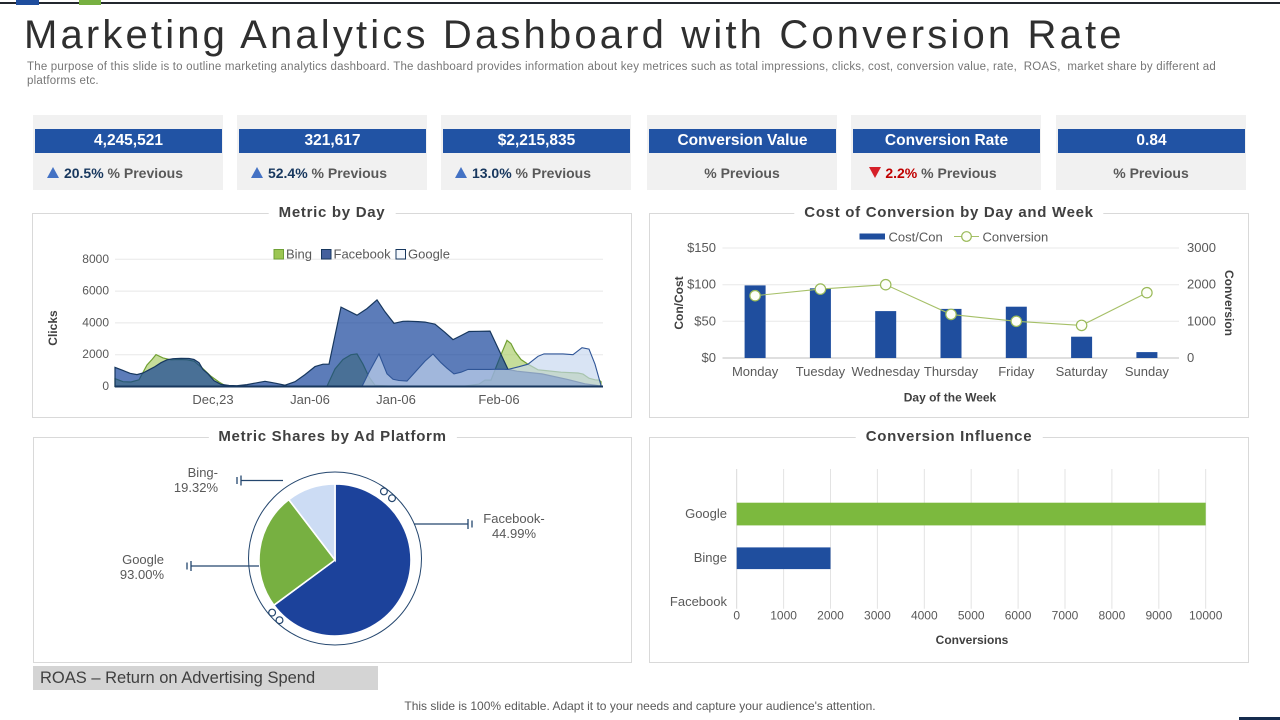 Image resolution: width=1280 pixels, height=720 pixels. What do you see at coordinates (513, 518) in the screenshot?
I see `svg-text: Facebook-` at bounding box center [513, 518].